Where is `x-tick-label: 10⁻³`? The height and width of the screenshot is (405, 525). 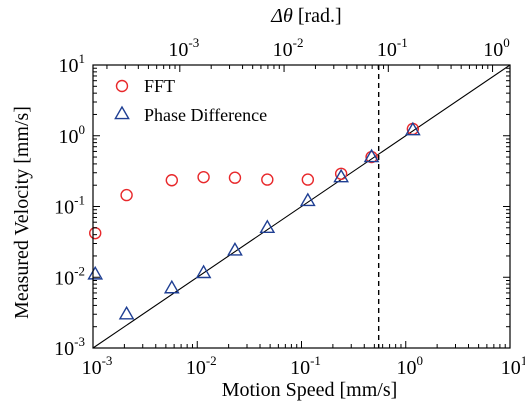
x-tick-label: 10⁻³ is located at coordinates (97, 366).